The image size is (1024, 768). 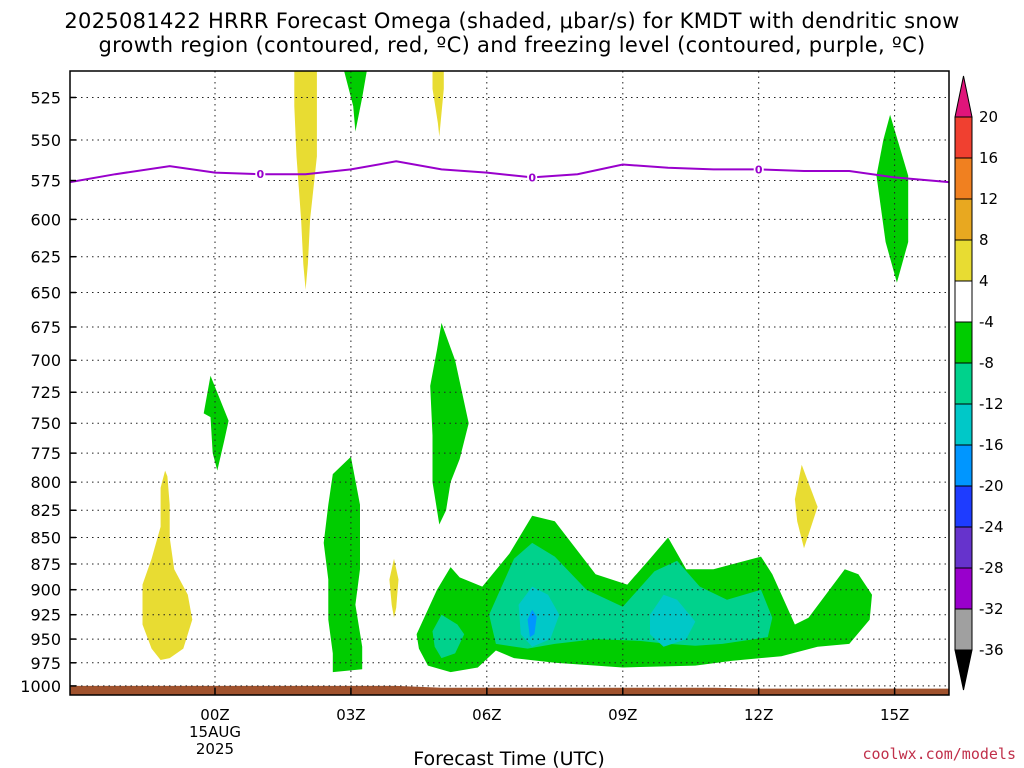 I want to click on surface-layer, so click(x=509, y=690).